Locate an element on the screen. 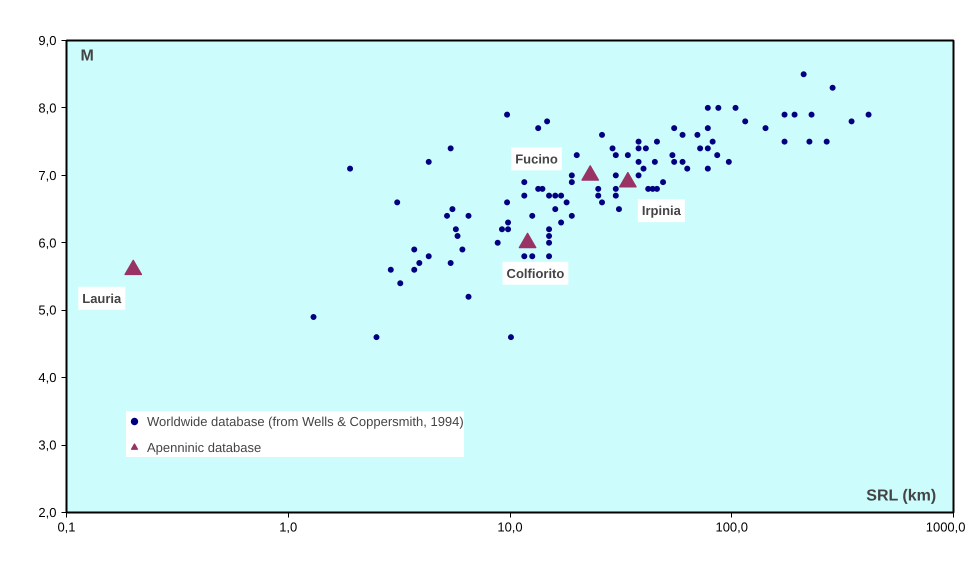 This screenshot has width=970, height=566. x-tick-label: 1,0 is located at coordinates (288, 527).